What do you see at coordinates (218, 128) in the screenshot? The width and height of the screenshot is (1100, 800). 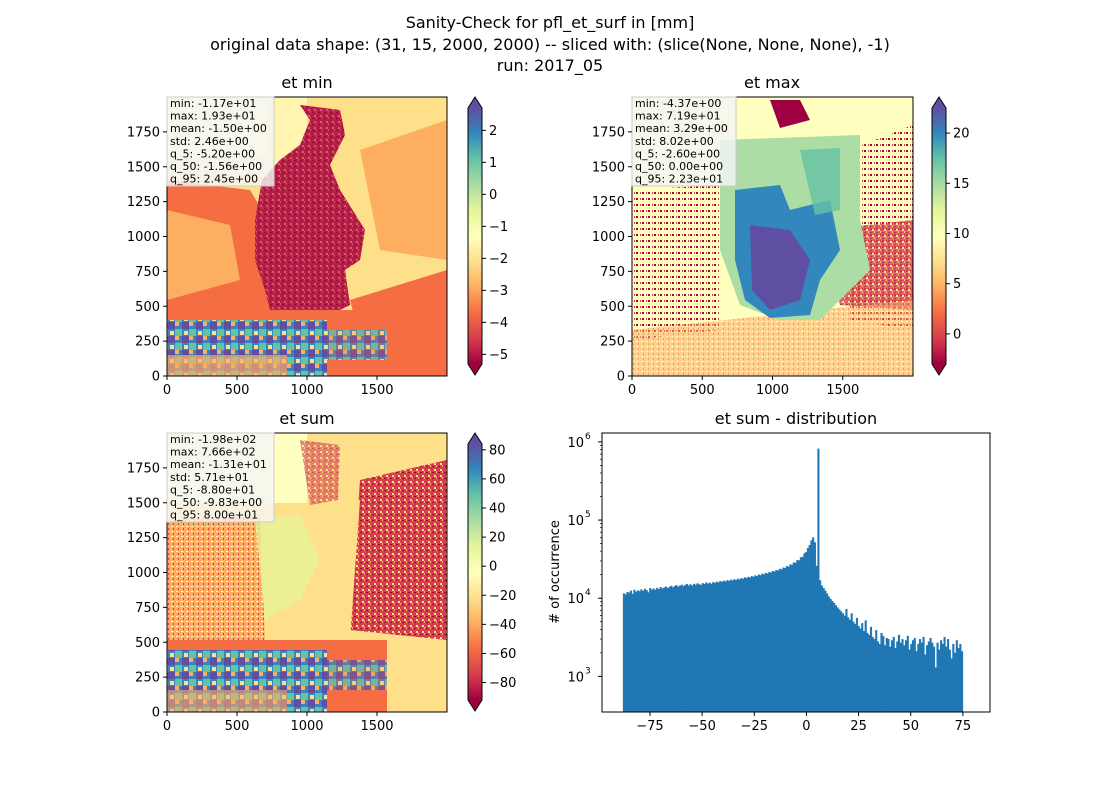 I see `et-min-stat-line: mean: -1.50e+00` at bounding box center [218, 128].